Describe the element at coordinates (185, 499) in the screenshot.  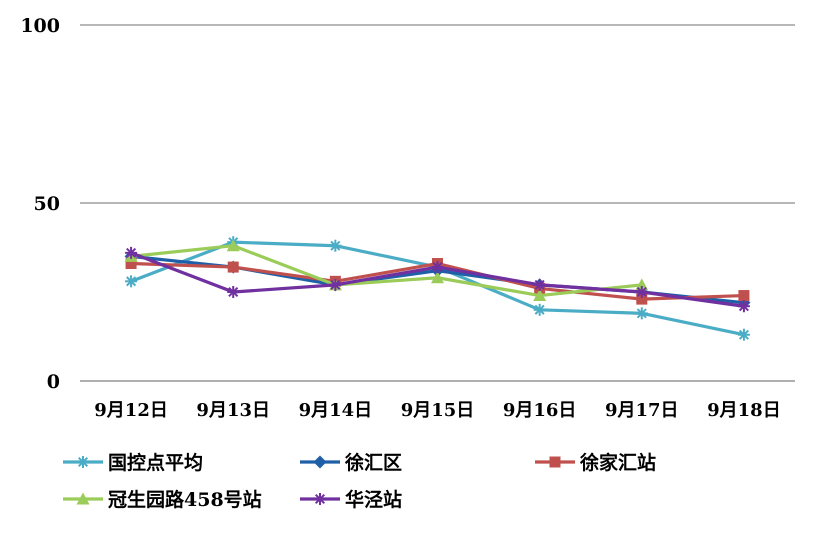
I see `legend-label: 冠生园路458号站` at that location.